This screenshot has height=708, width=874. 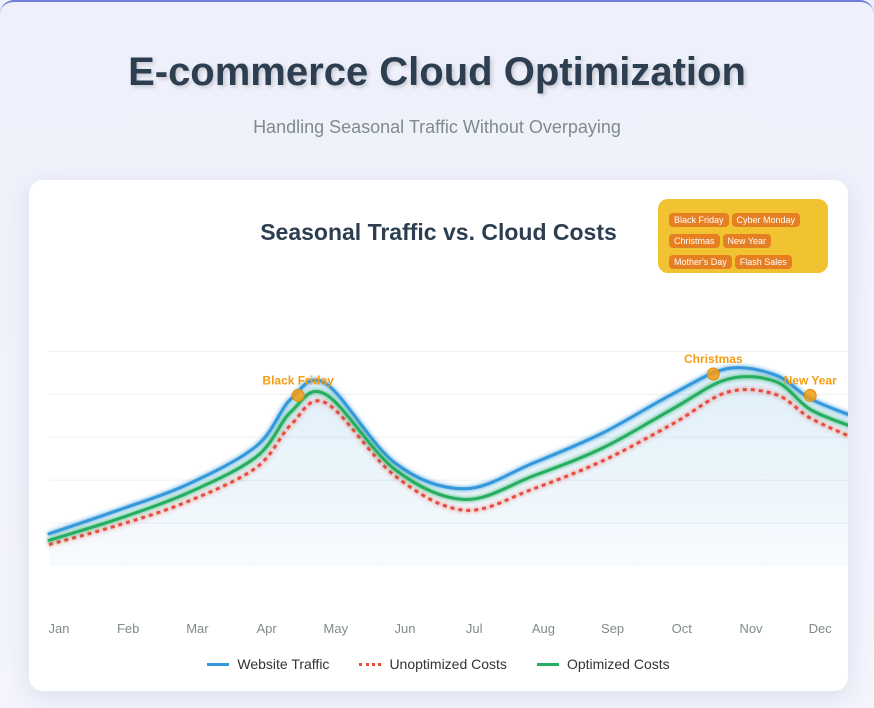 I want to click on legend-label: Optimized Costs, so click(x=618, y=664).